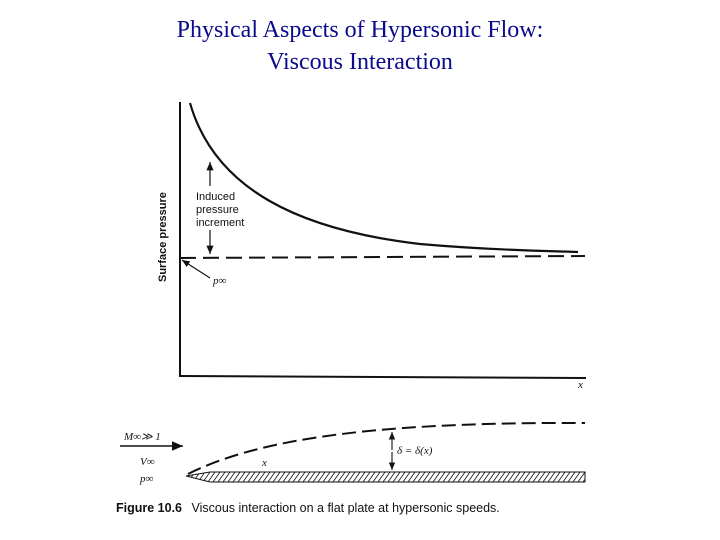 This screenshot has width=720, height=540. Describe the element at coordinates (142, 437) in the screenshot. I see `mach-label: M∞≫ 1` at that location.